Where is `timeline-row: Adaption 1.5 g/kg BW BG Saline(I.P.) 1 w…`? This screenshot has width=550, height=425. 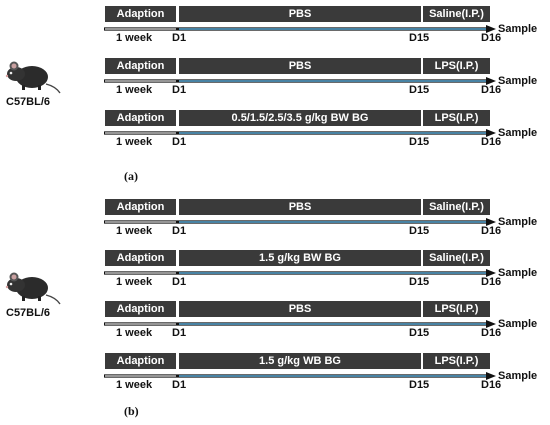 timeline-row: Adaption 1.5 g/kg BW BG Saline(I.P.) 1 w… is located at coordinates (275, 270).